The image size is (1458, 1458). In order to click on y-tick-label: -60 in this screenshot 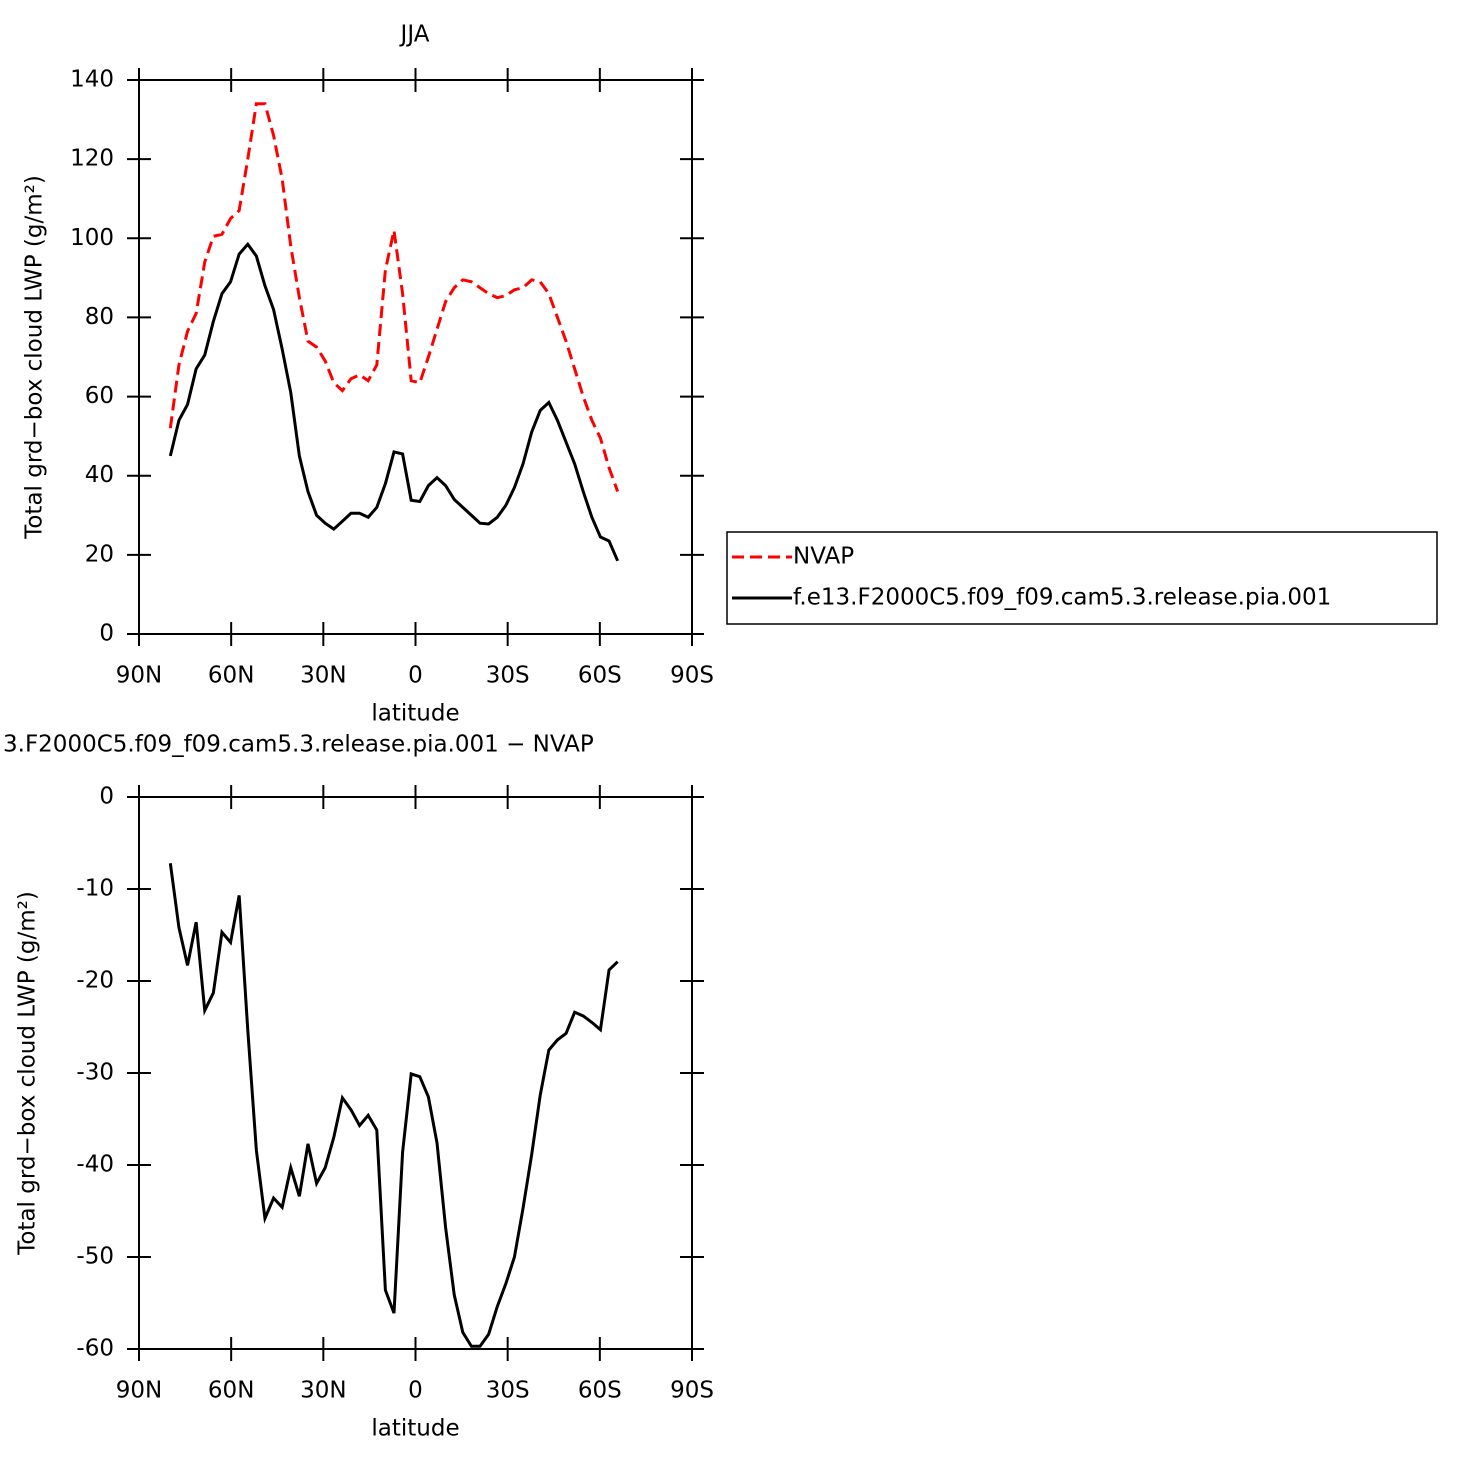, I will do `click(95, 1349)`.